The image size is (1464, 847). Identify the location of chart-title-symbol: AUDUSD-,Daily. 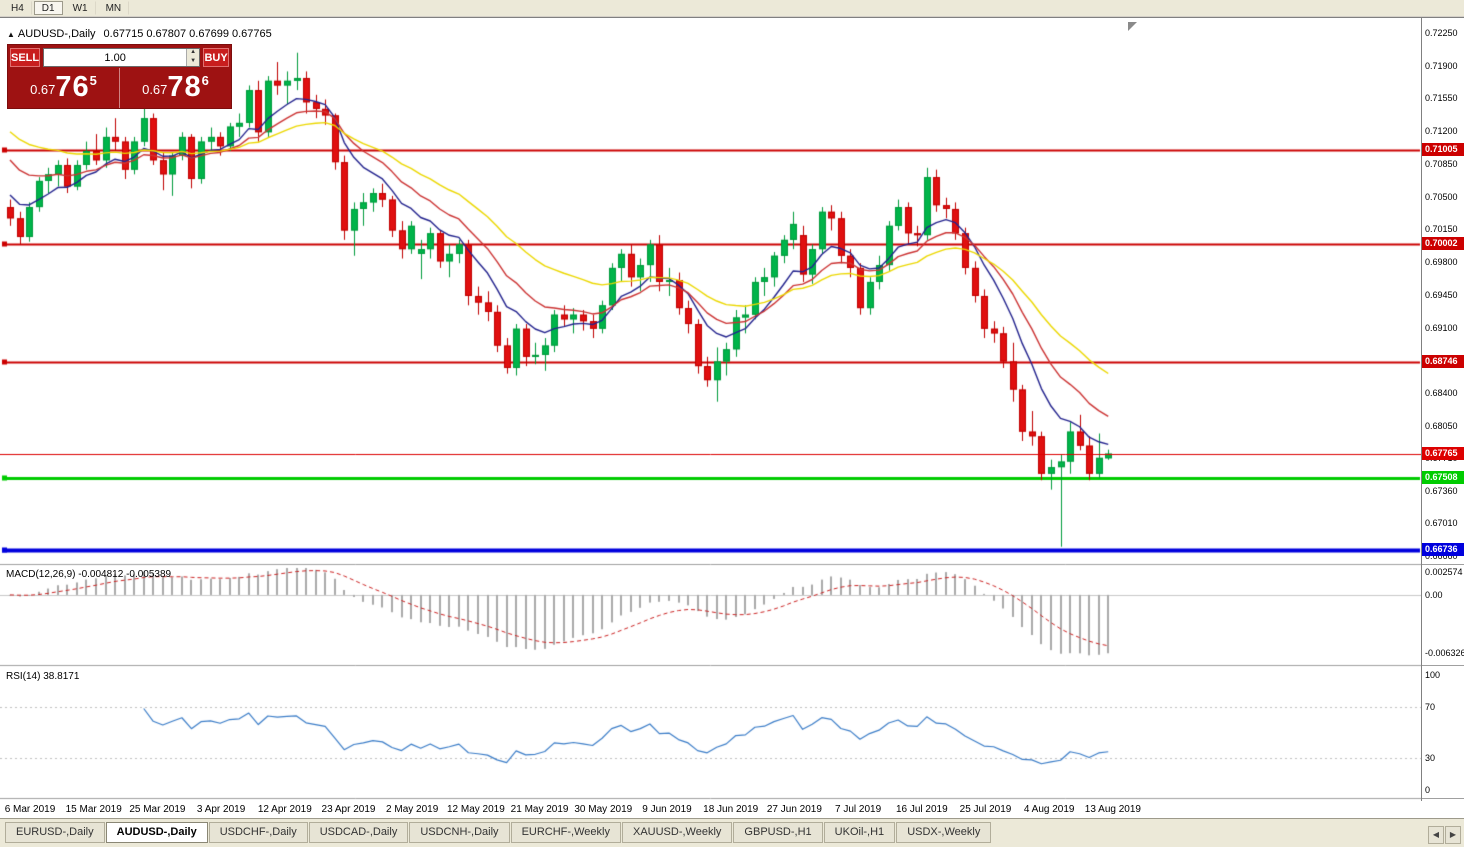
(56, 34).